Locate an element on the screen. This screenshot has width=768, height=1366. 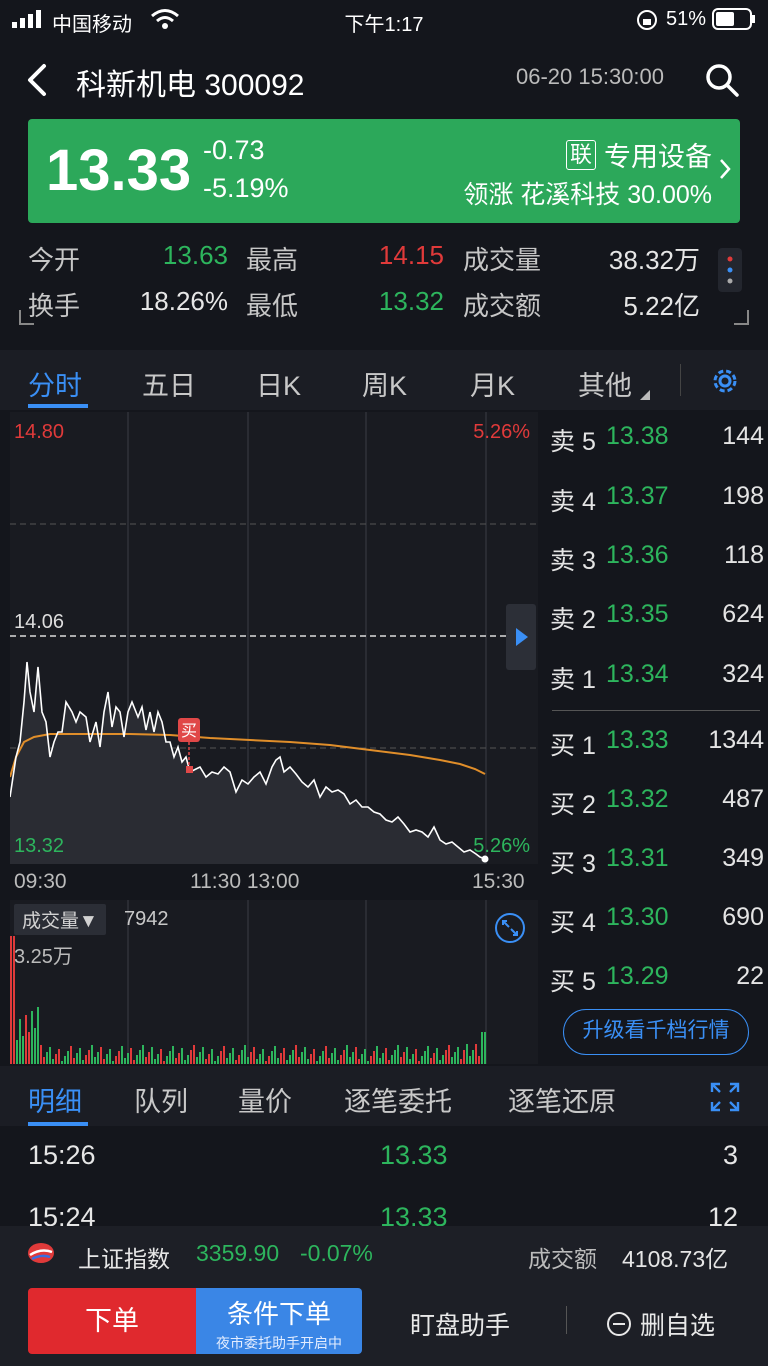
bid-volume: 690 is located at coordinates (743, 917).